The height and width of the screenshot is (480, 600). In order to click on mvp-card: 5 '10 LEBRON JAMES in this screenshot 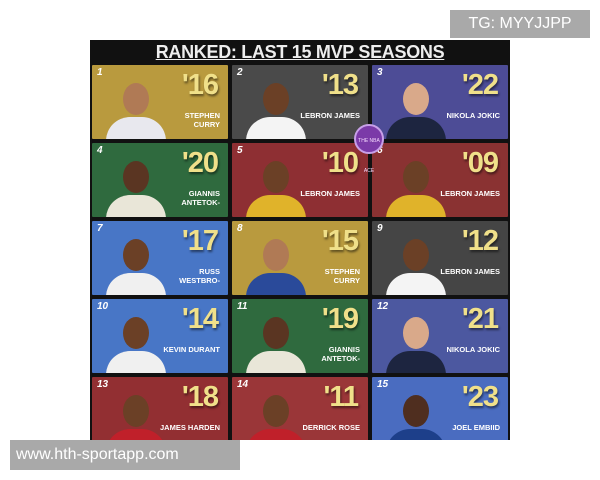, I will do `click(300, 180)`.